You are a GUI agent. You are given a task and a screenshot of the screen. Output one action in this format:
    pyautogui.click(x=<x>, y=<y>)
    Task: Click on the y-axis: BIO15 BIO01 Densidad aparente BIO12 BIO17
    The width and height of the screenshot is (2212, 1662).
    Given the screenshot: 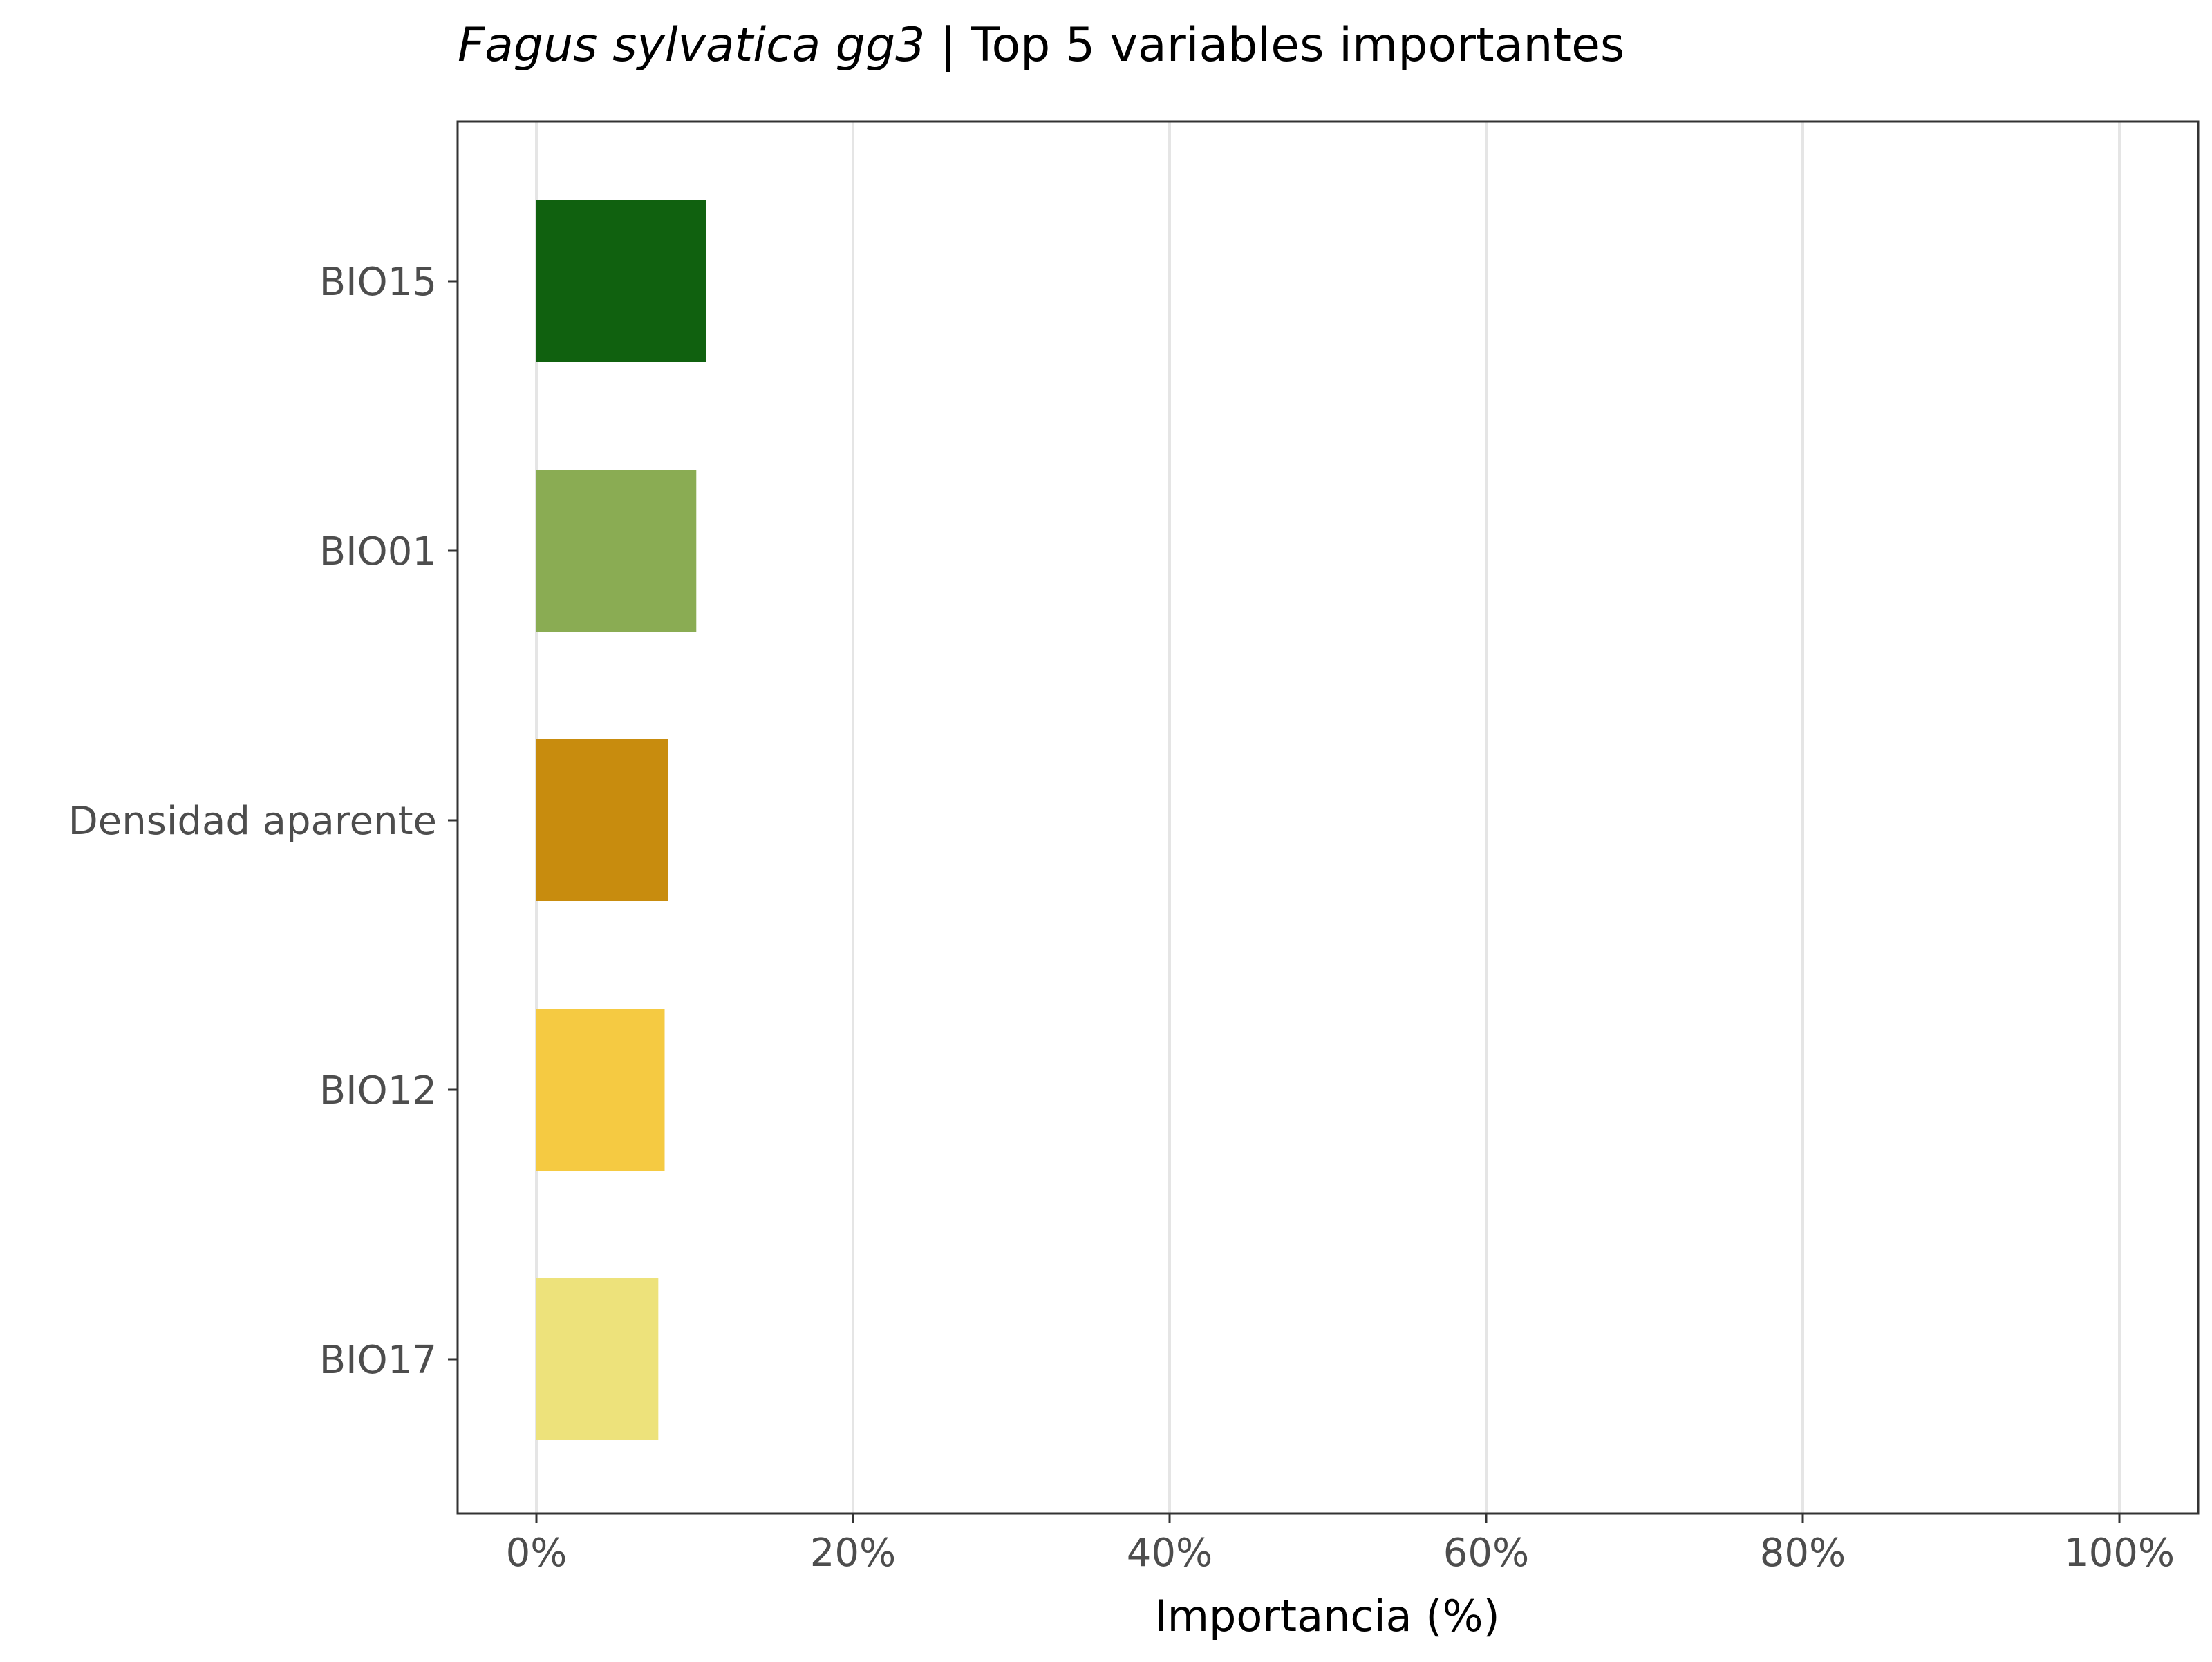 What is the action you would take?
    pyautogui.click(x=263, y=821)
    